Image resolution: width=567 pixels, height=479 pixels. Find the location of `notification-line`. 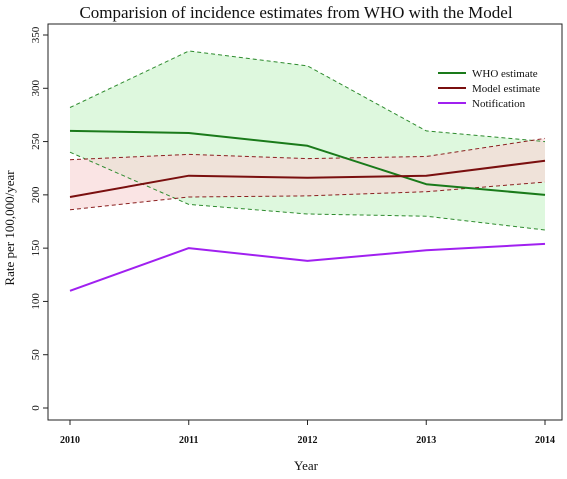

notification-line is located at coordinates (307, 267).